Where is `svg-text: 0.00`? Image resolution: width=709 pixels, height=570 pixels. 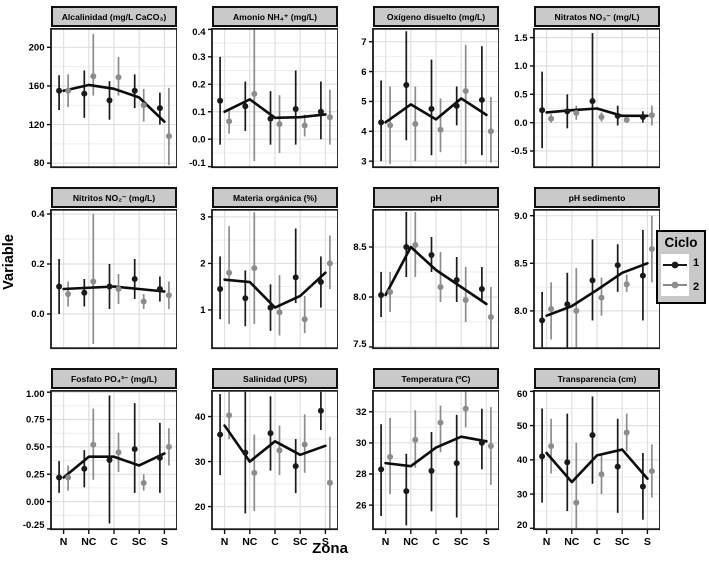 svg-text: 0.00 is located at coordinates (35, 502).